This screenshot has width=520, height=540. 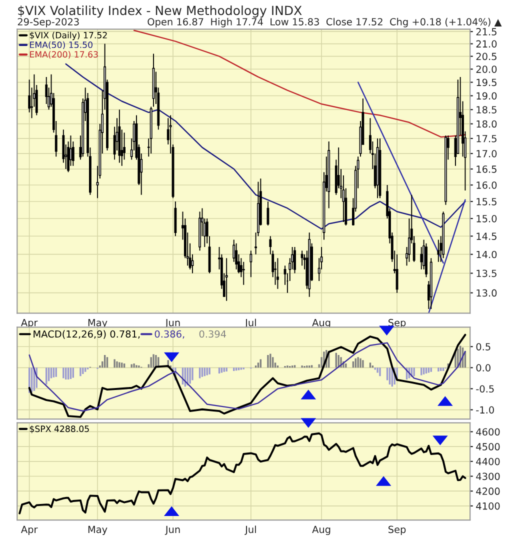 What do you see at coordinates (61, 45) in the screenshot?
I see `legend-label: EMA(50) 15.50` at bounding box center [61, 45].